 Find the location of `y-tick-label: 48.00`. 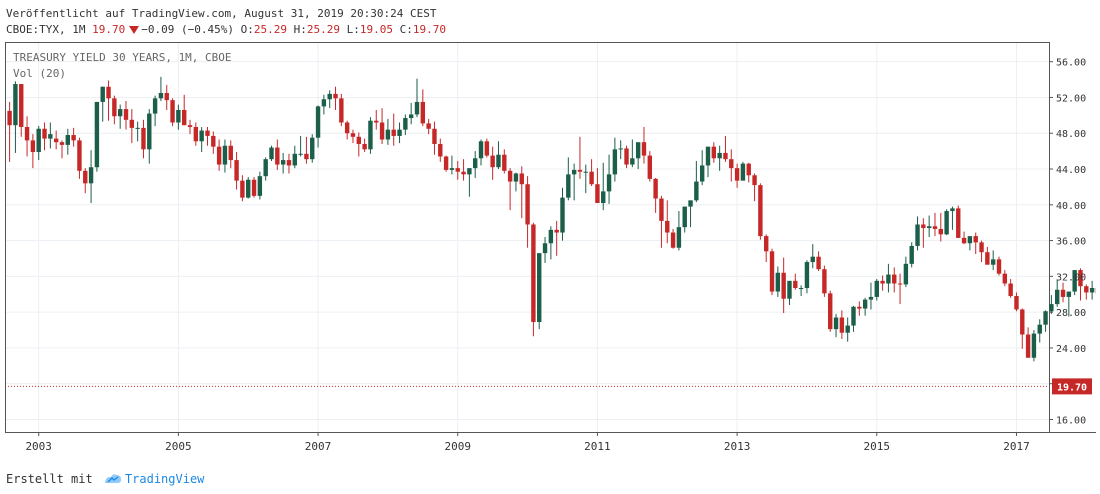

y-tick-label: 48.00 is located at coordinates (1071, 134).